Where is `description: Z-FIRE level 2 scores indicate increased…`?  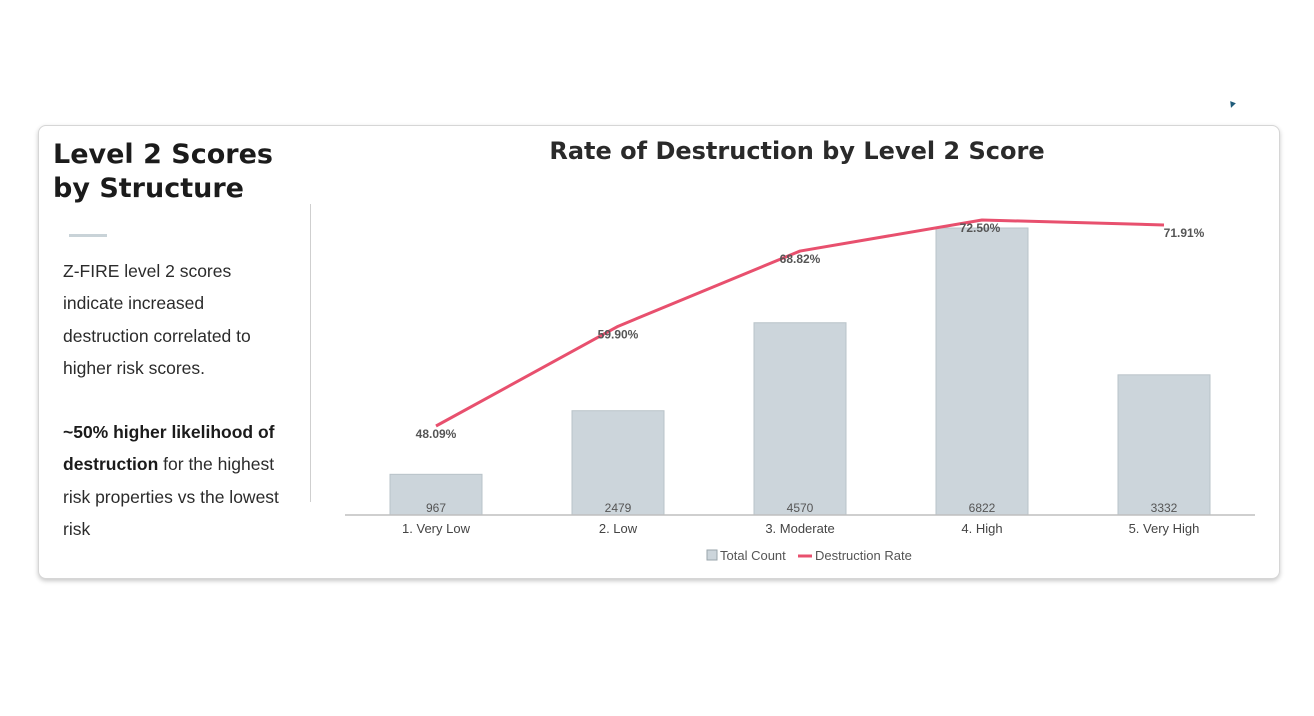 description: Z-FIRE level 2 scores indicate increased… is located at coordinates (179, 400).